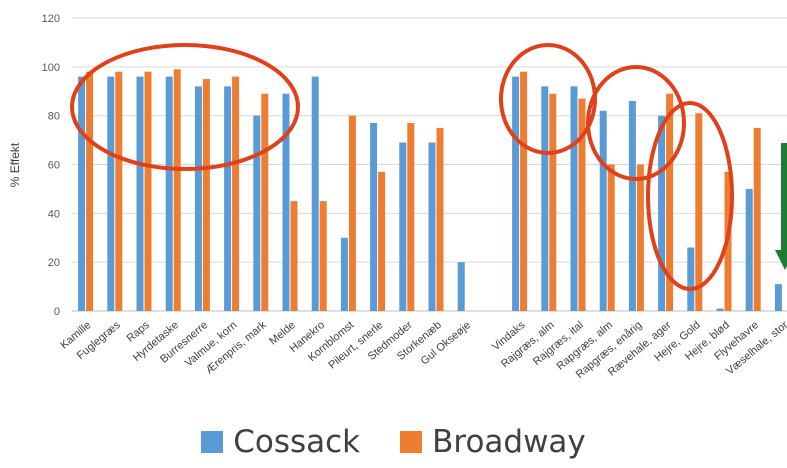 This screenshot has height=468, width=787. What do you see at coordinates (393, 442) in the screenshot?
I see `legend: Cossack Broadway` at bounding box center [393, 442].